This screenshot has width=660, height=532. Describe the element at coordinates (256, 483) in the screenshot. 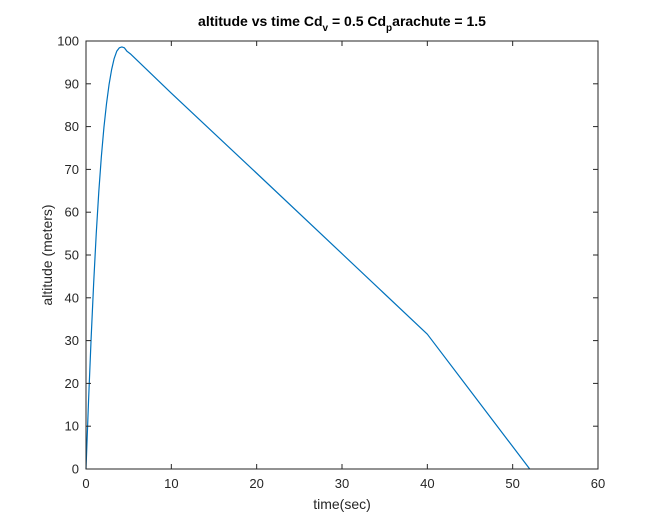

I see `x-tick-label: 20` at that location.